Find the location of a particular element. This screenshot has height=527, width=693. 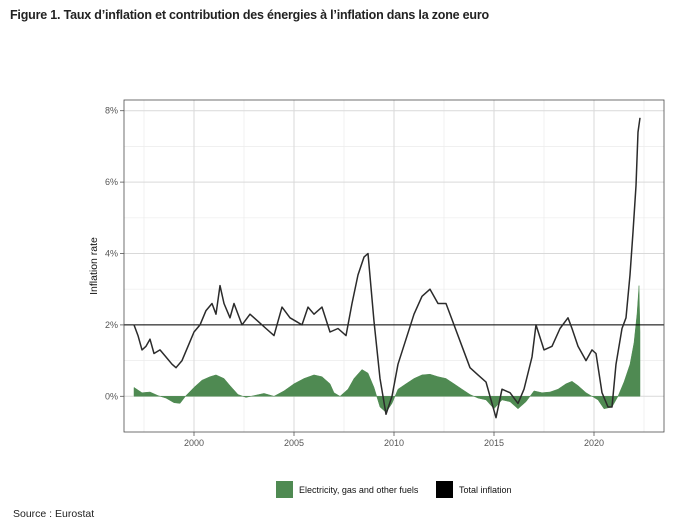

x-tick-label: 2015 is located at coordinates (494, 443).